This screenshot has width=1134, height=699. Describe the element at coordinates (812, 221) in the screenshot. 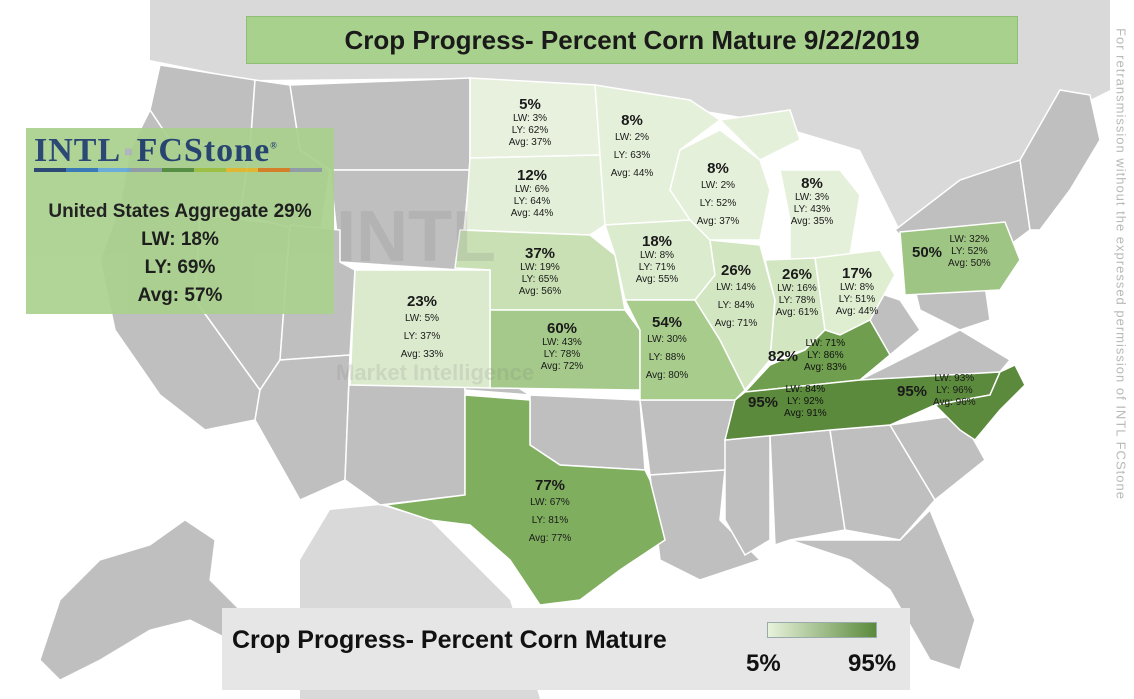

I see `state-MI-avg: Avg: 35%` at that location.